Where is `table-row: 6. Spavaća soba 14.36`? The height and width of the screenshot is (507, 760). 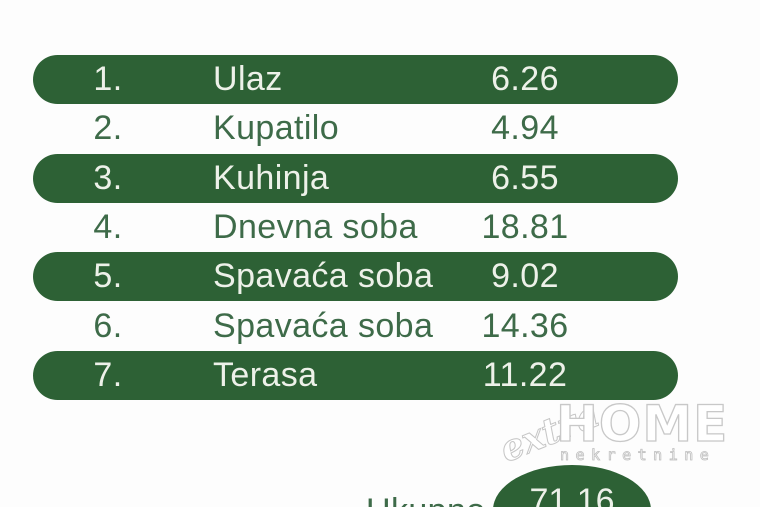
table-row: 6. Spavaća soba 14.36 is located at coordinates (355, 325).